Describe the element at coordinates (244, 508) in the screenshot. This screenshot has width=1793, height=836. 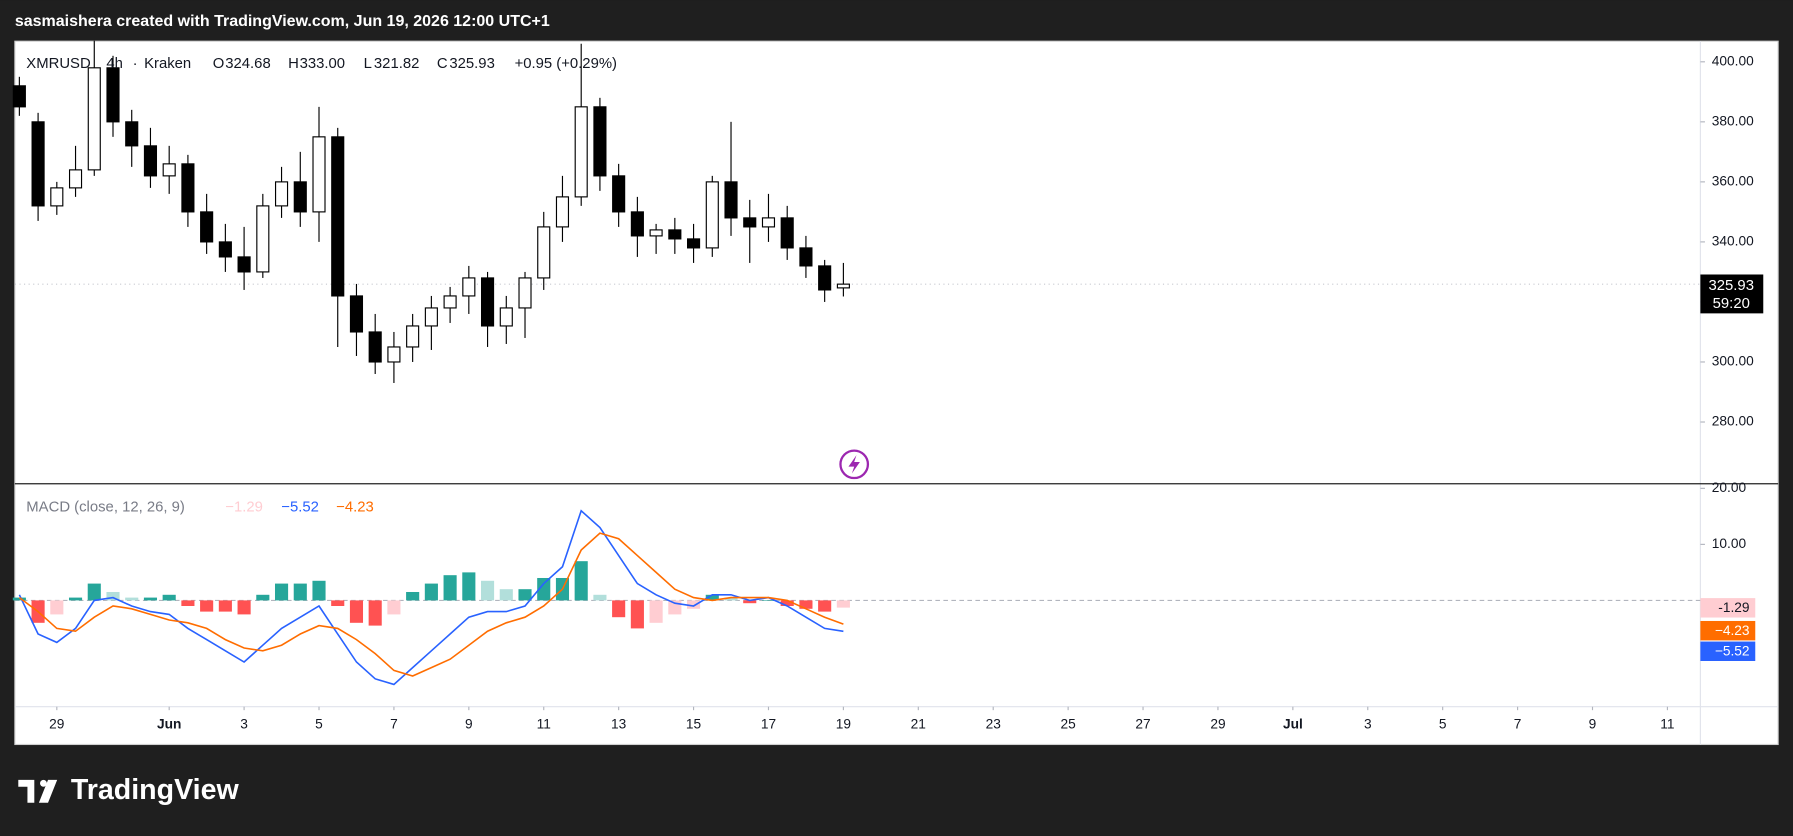
I see `macd-hist-value: −1.29` at that location.